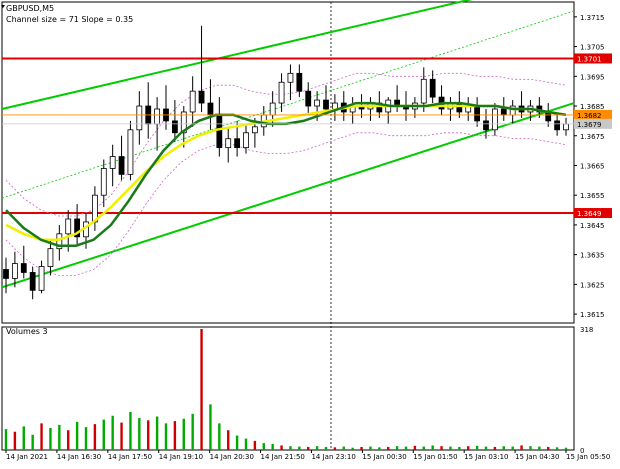  What do you see at coordinates (3, 6) in the screenshot?
I see `chart-menu-arrow-icon` at bounding box center [3, 6].